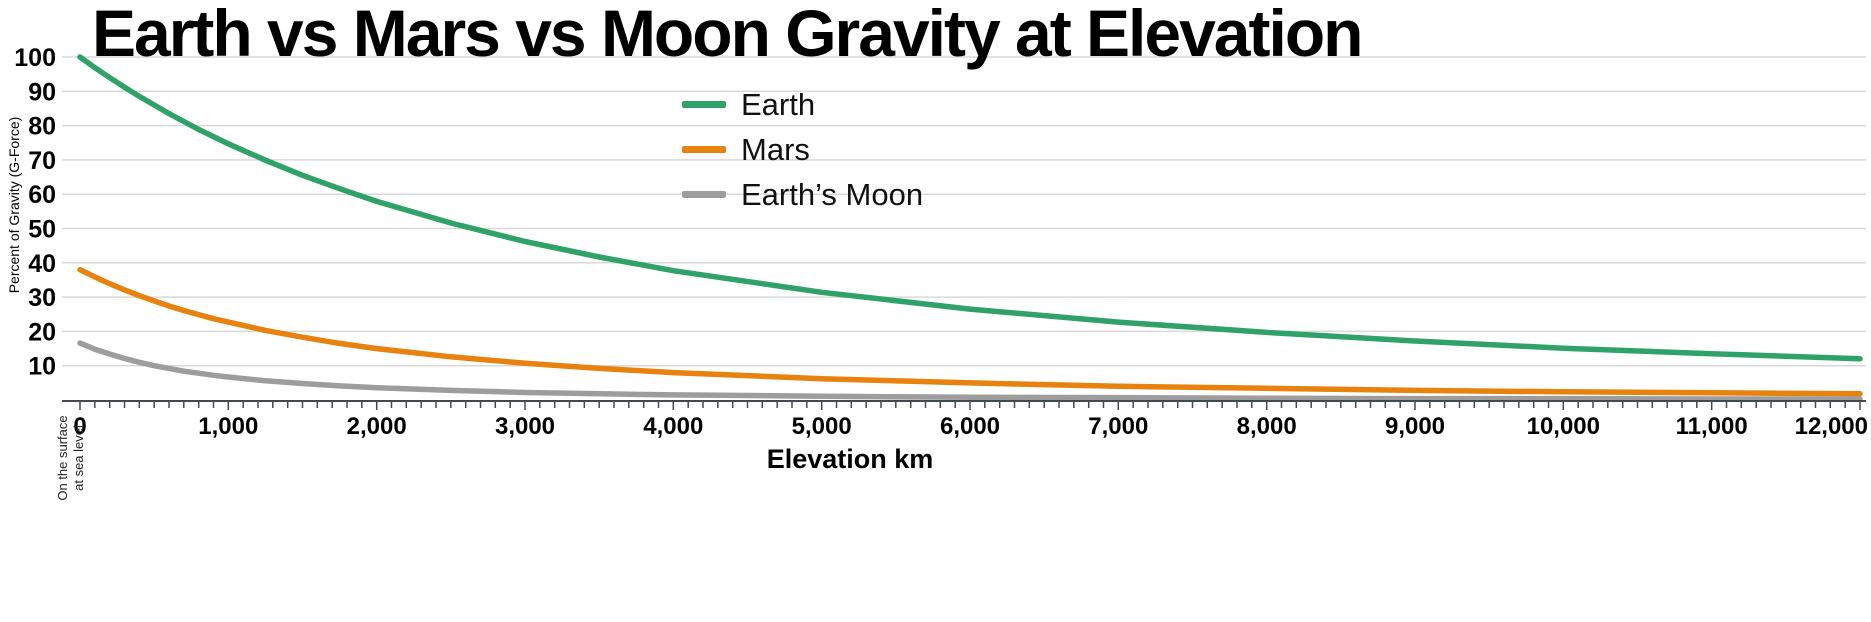 This screenshot has height=622, width=1871. I want to click on x-tick-label: 1,000, so click(228, 426).